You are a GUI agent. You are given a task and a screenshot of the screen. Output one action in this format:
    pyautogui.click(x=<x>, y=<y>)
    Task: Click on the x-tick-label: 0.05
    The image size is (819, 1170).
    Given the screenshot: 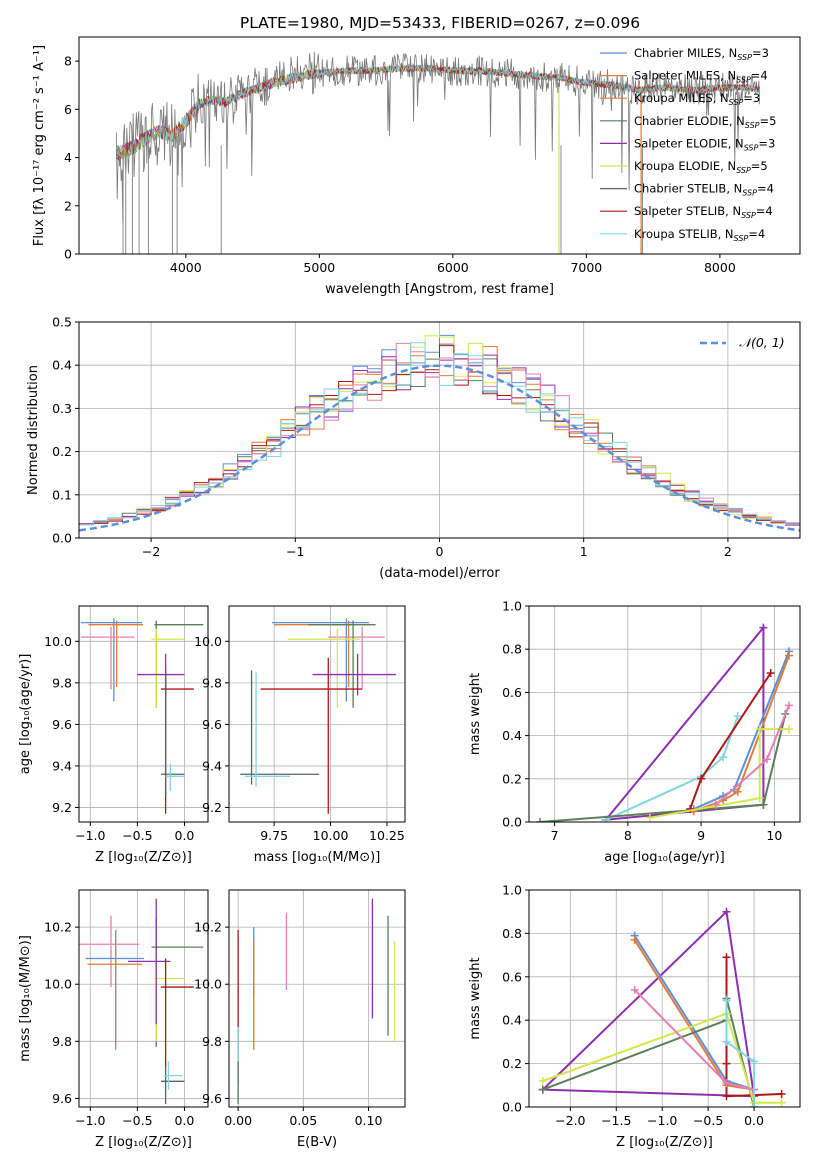 What is the action you would take?
    pyautogui.click(x=303, y=1120)
    